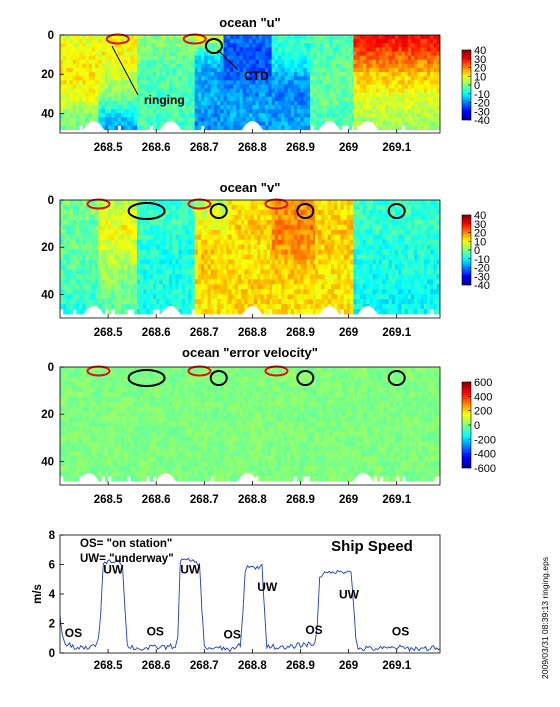  What do you see at coordinates (334, 257) in the screenshot?
I see `heatmap-segment` at bounding box center [334, 257].